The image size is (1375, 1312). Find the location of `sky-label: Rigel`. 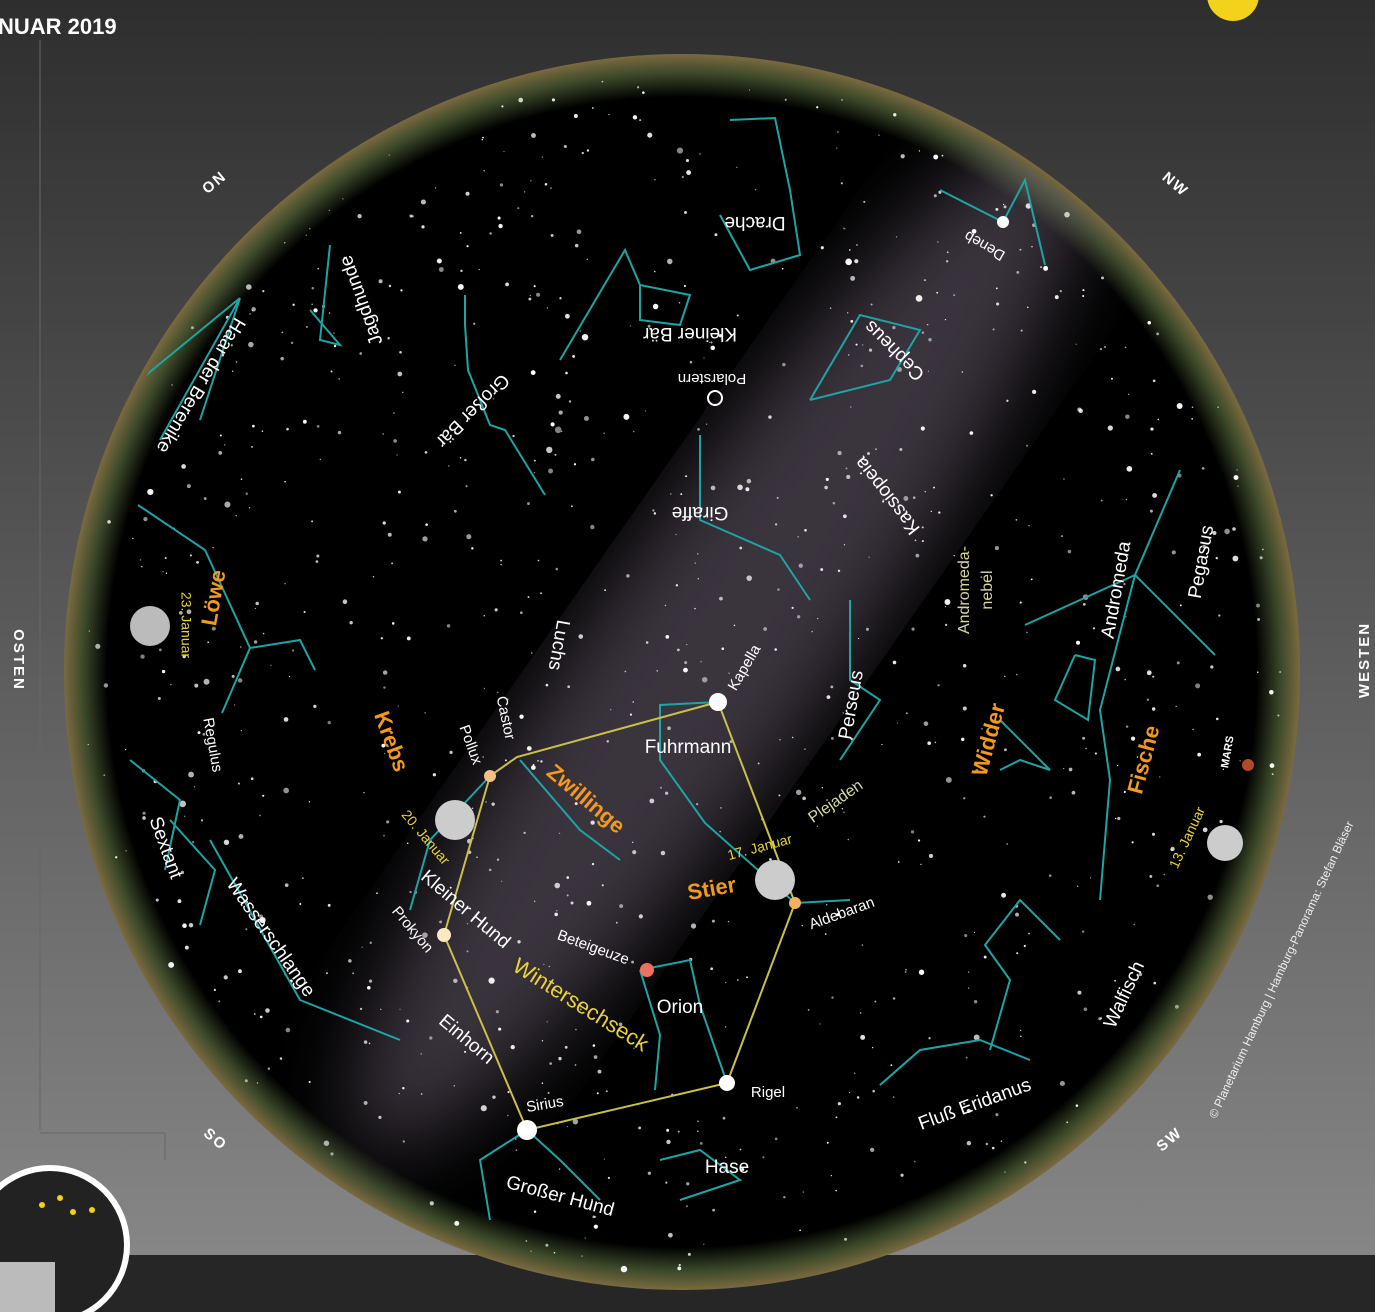

sky-label: Rigel is located at coordinates (768, 1092).